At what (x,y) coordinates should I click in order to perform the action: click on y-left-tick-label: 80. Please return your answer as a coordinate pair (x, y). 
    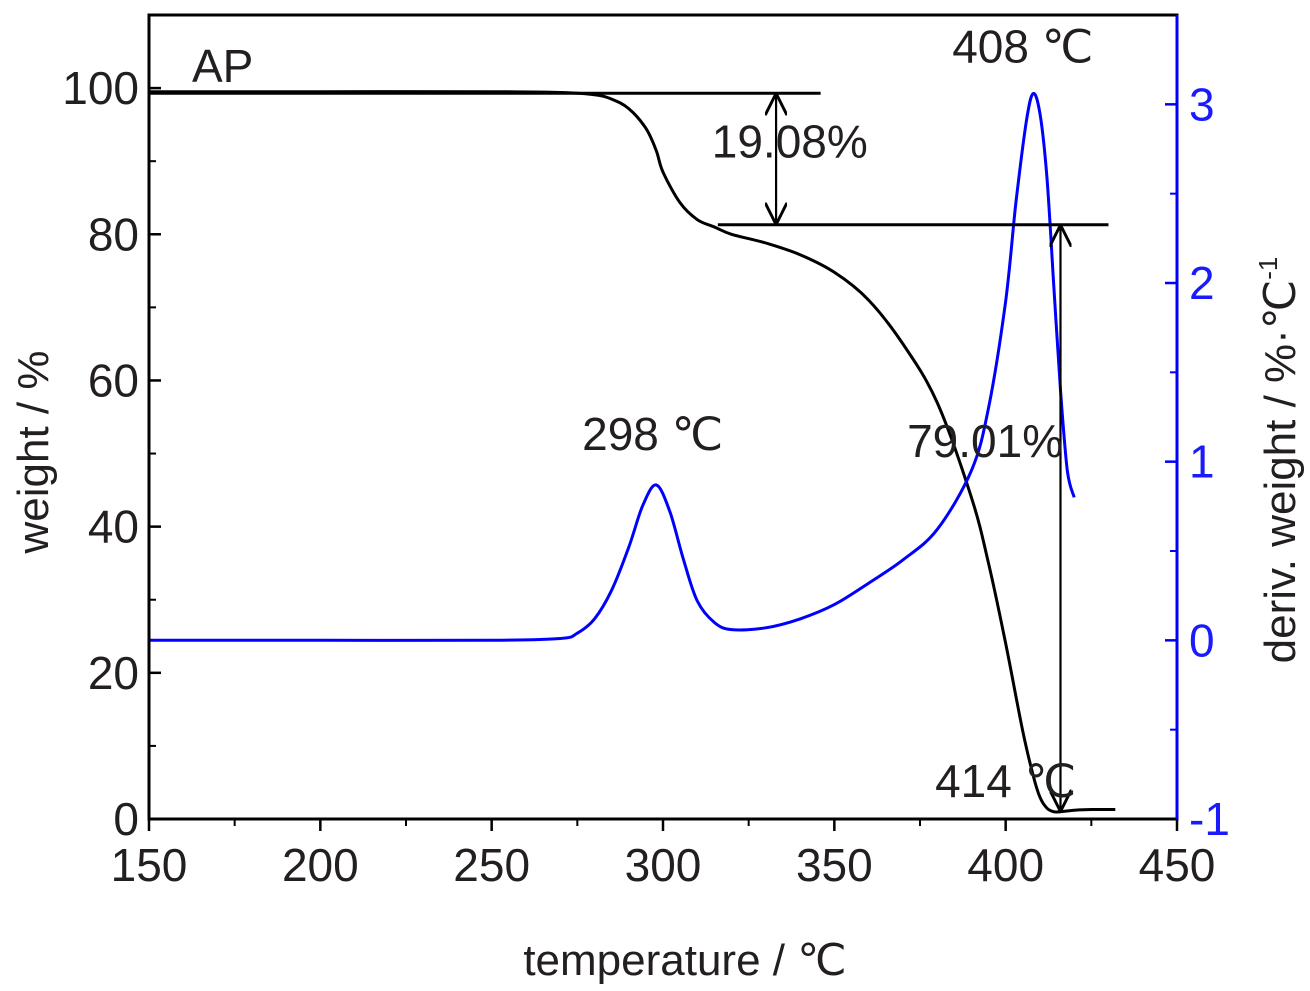
    Looking at the image, I should click on (113, 234).